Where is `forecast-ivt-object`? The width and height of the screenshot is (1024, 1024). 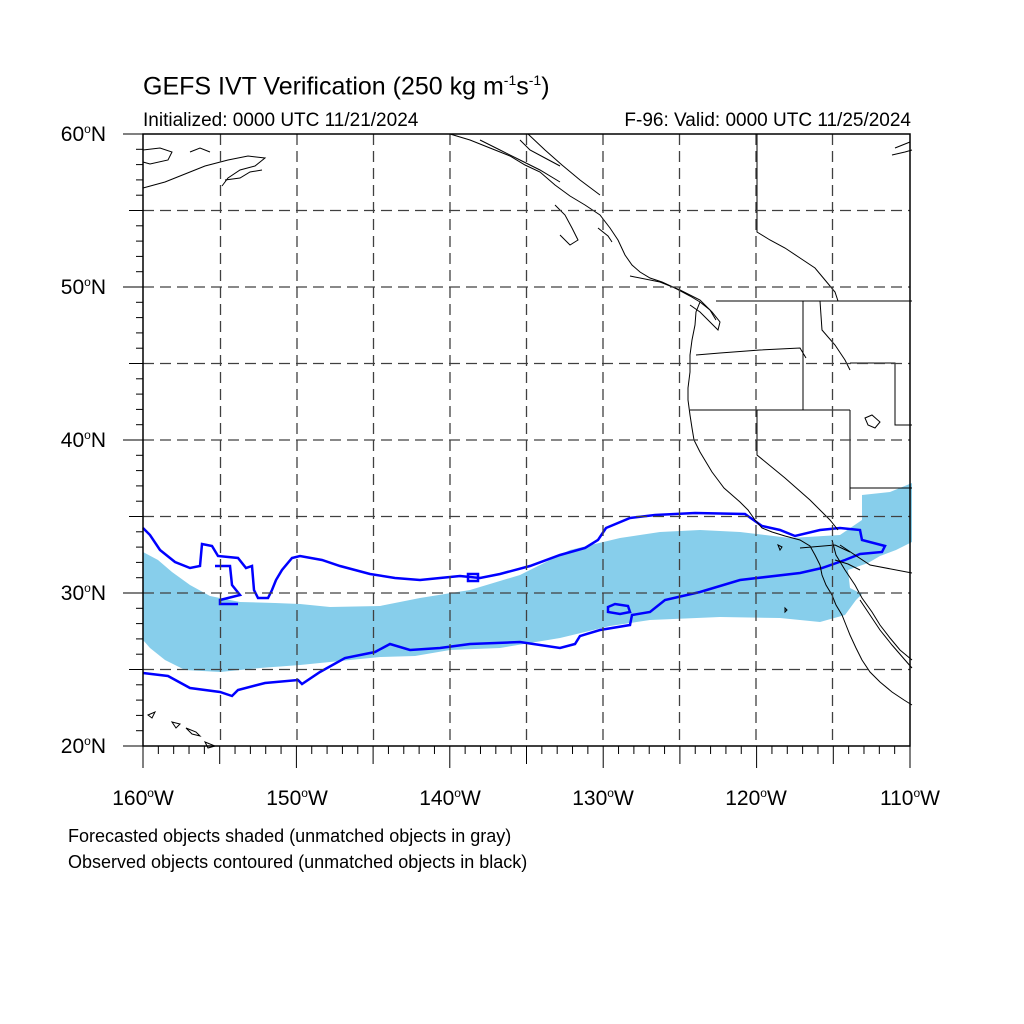
forecast-ivt-object is located at coordinates (527, 577).